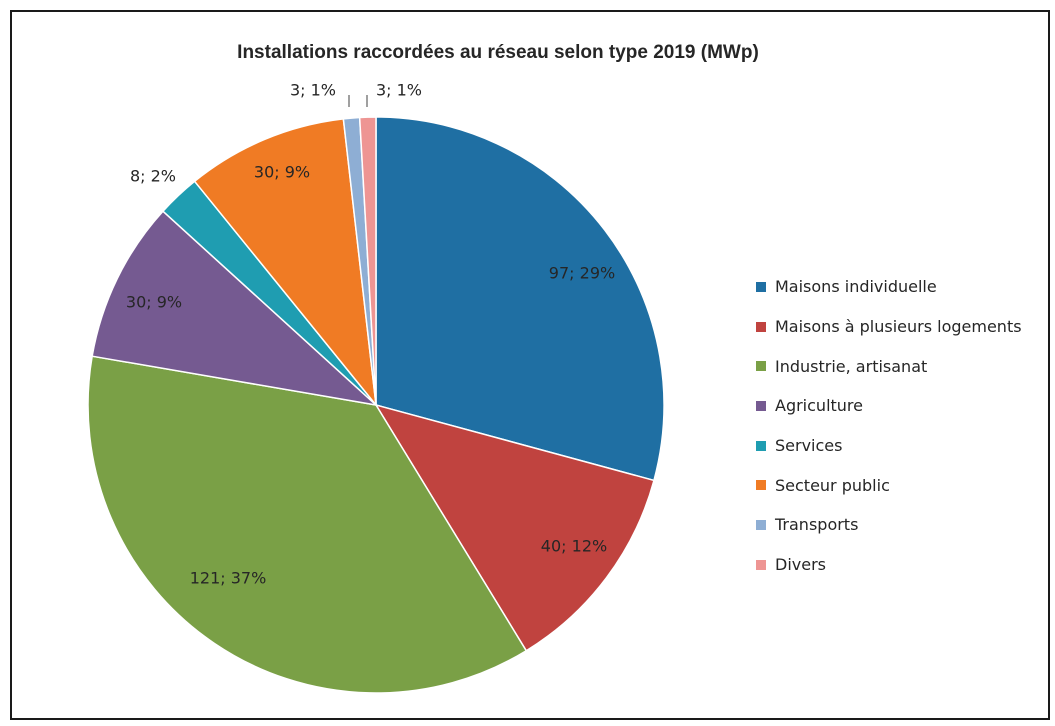 Image resolution: width=1055 pixels, height=726 pixels. What do you see at coordinates (228, 578) in the screenshot?
I see `data-label: 121; 37%` at bounding box center [228, 578].